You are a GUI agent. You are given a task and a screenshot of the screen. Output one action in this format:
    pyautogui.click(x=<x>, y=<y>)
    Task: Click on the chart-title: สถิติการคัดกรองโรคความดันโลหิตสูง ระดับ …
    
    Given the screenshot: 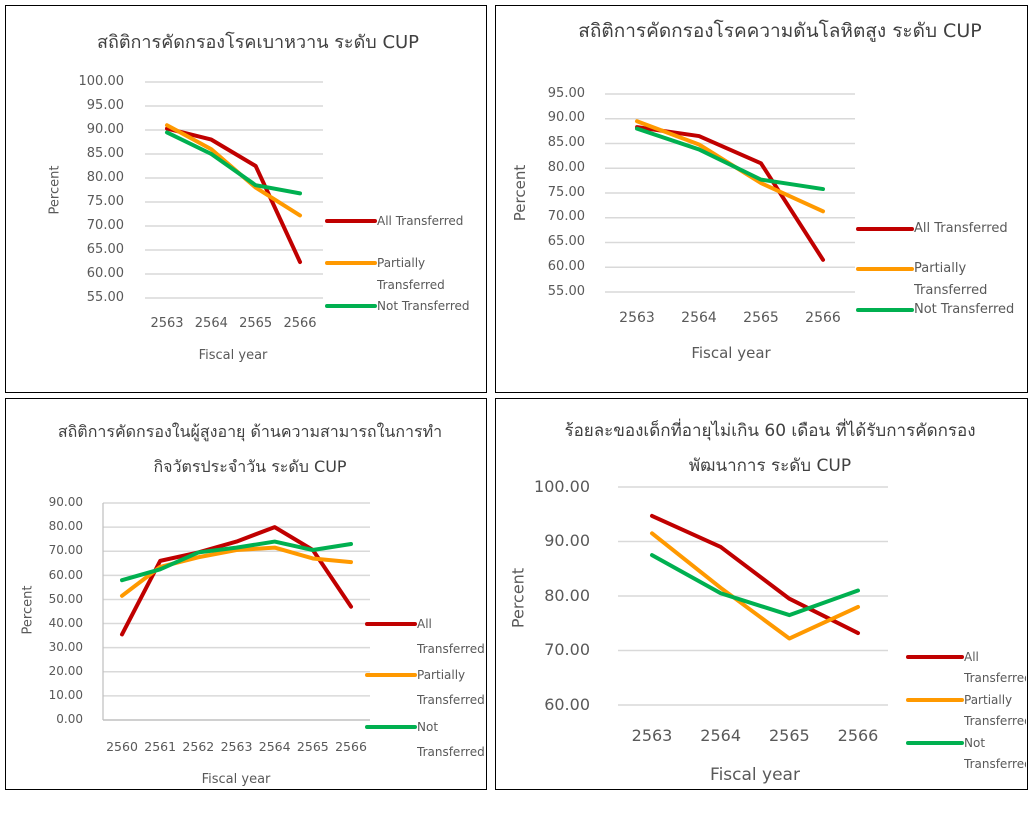 What is the action you would take?
    pyautogui.click(x=780, y=31)
    